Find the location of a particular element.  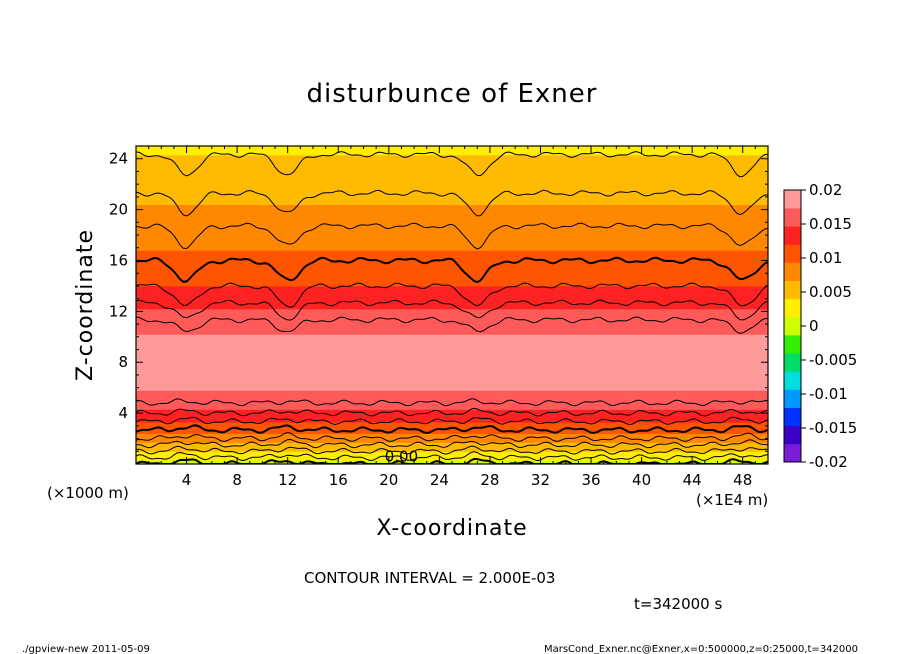

x-unit-right: (×1E4 m) is located at coordinates (732, 500).